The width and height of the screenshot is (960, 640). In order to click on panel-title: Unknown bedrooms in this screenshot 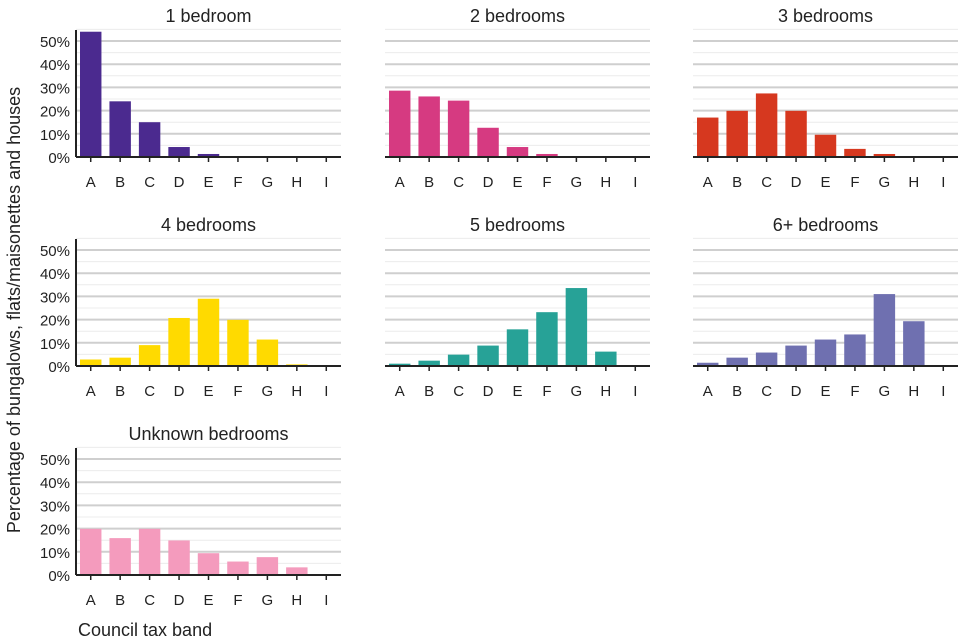, I will do `click(208, 434)`.